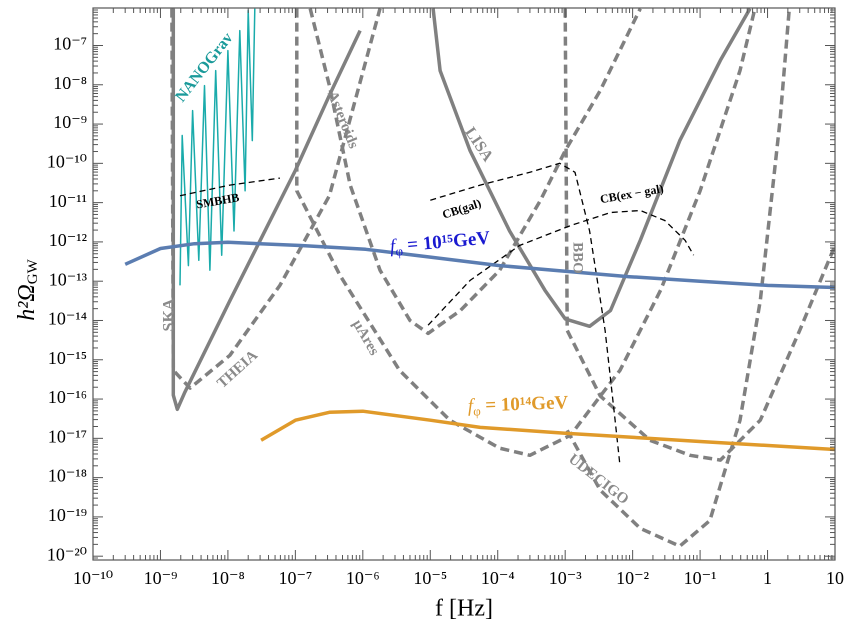 The image size is (850, 633). Describe the element at coordinates (68, 201) in the screenshot. I see `y-tick-label: 10⁻¹¹` at that location.